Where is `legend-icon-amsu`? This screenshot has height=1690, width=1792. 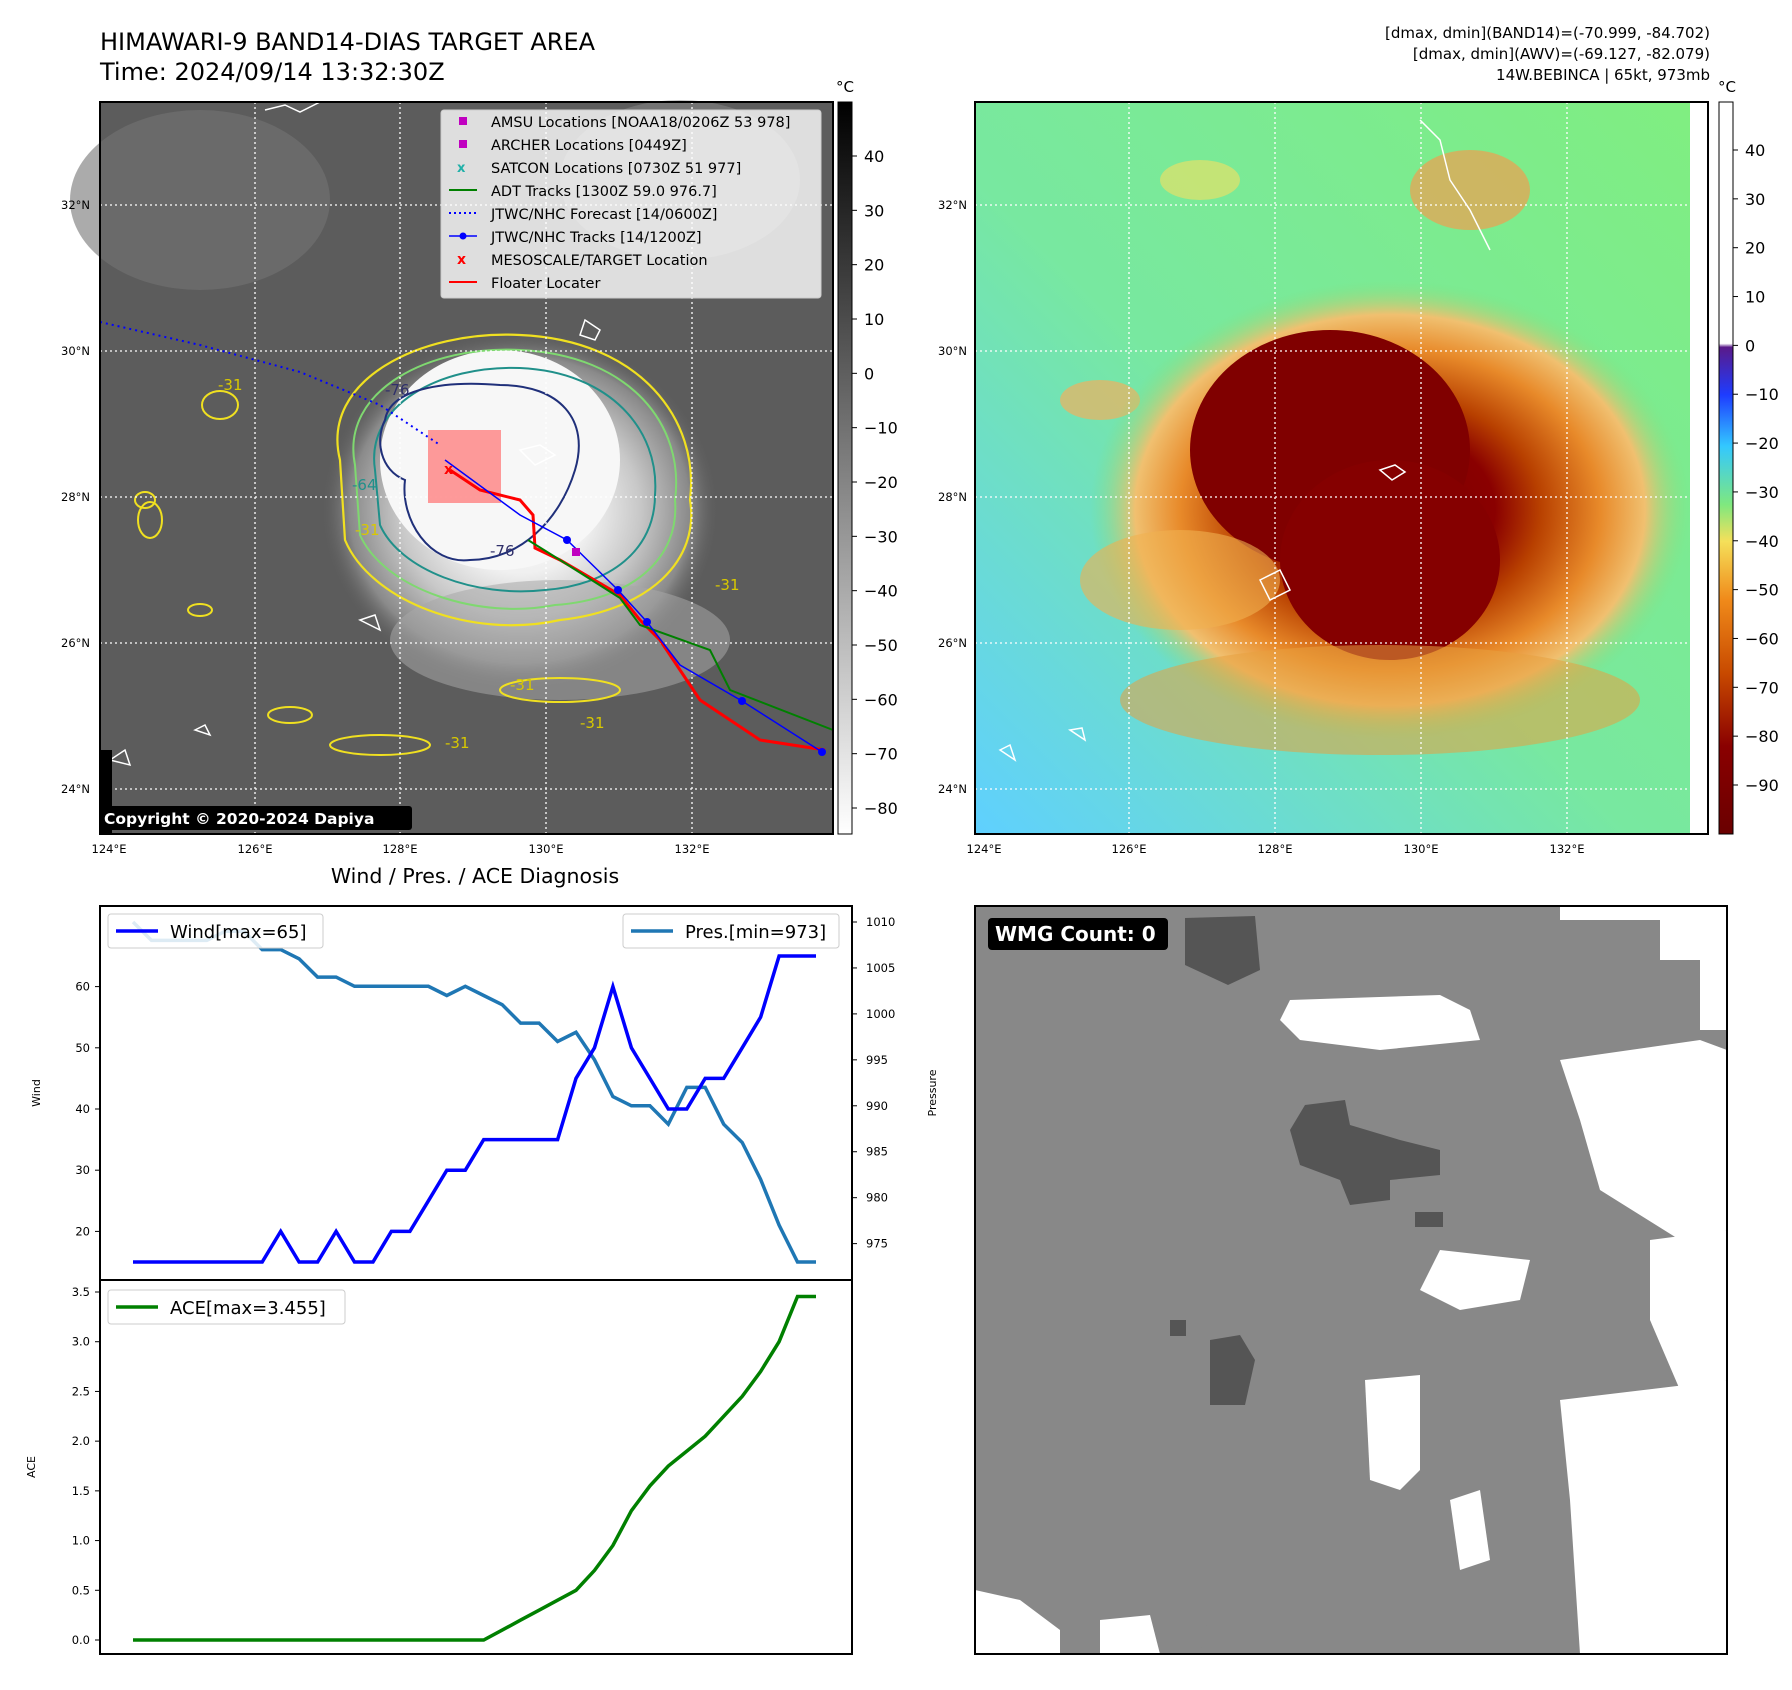
legend-icon-amsu is located at coordinates (463, 121).